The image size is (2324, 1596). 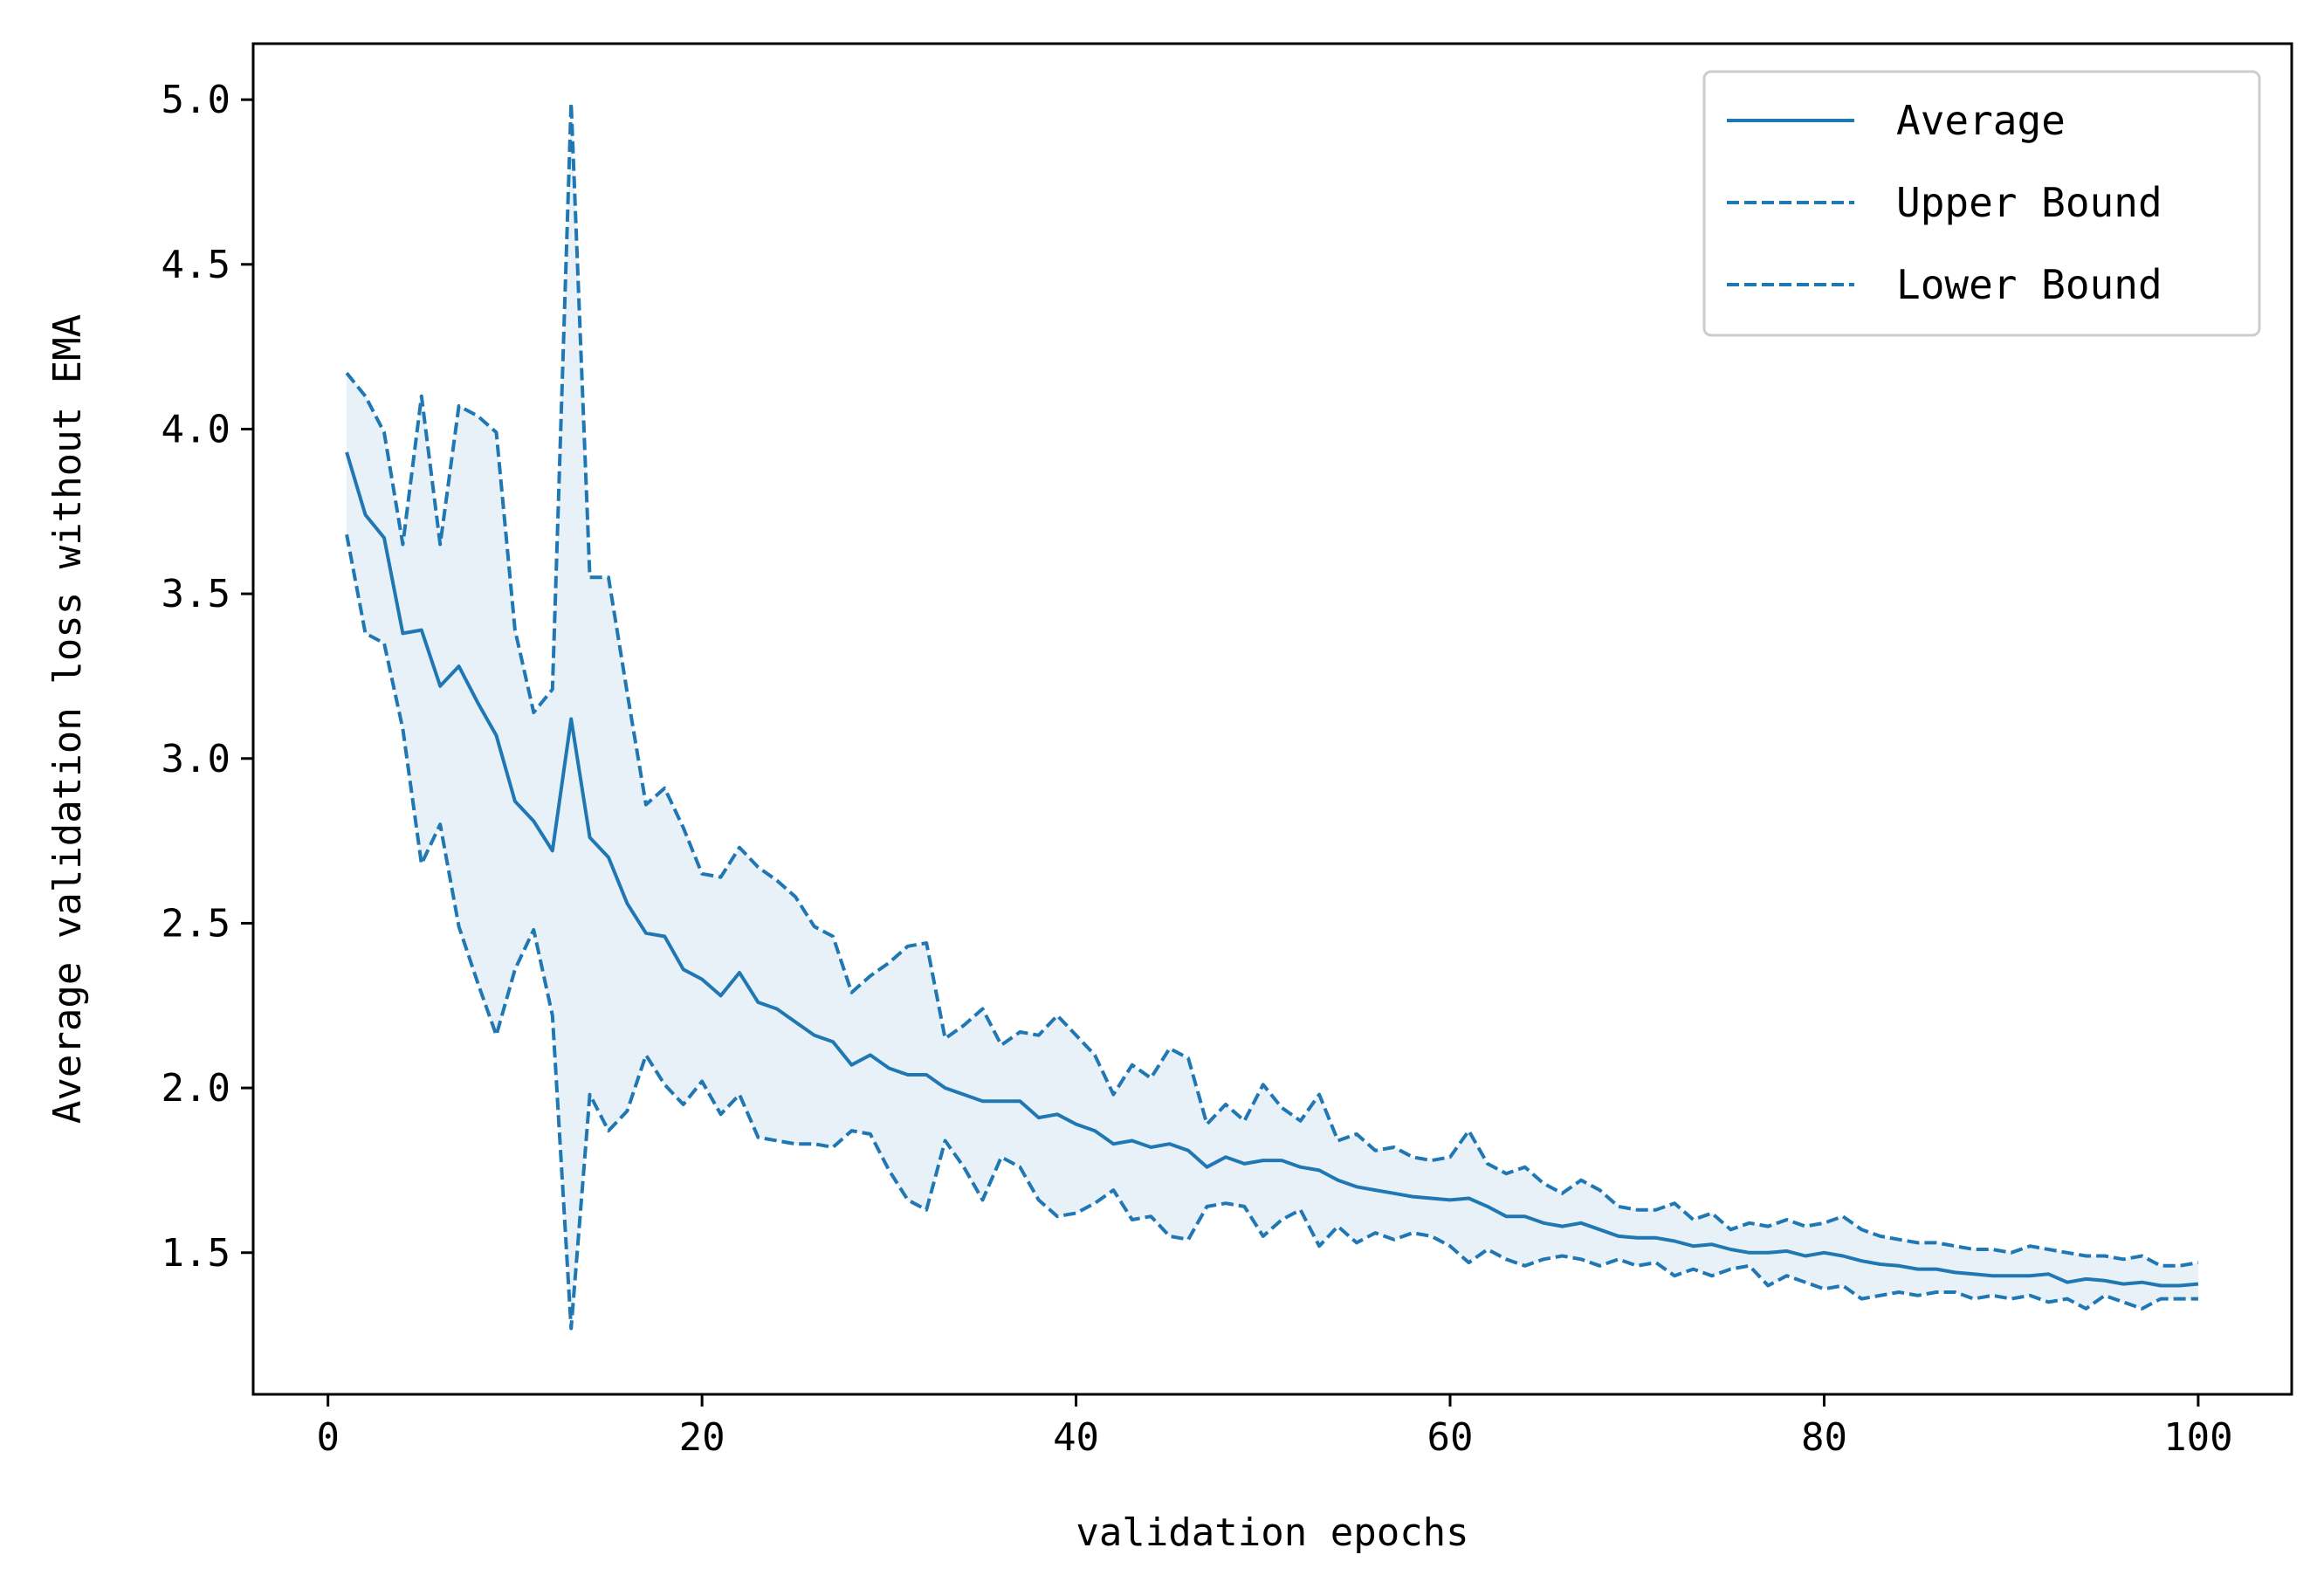 I want to click on x-tick-label: 40, so click(x=1076, y=1438).